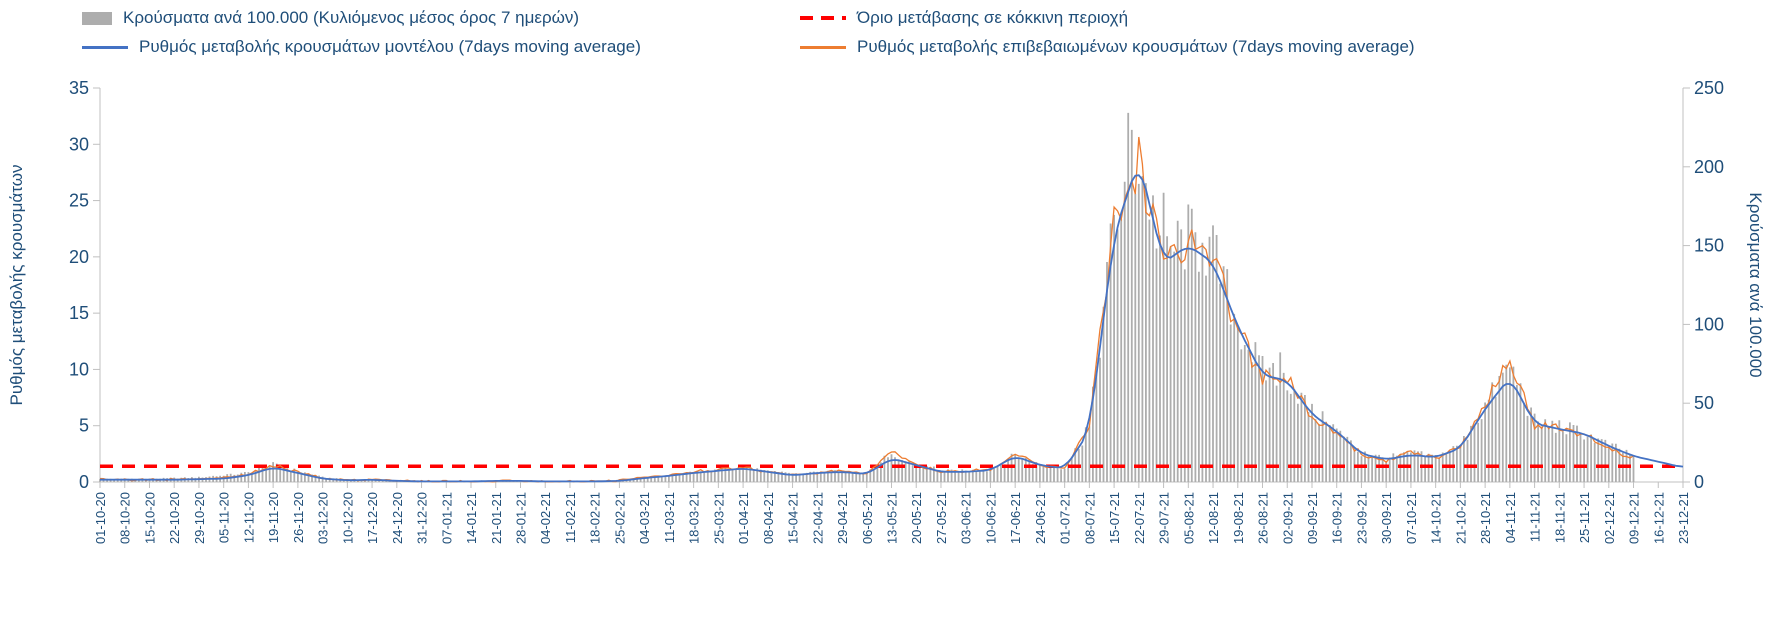 The image size is (1771, 641). I want to click on left-axis-tick-label: 35, so click(79, 88).